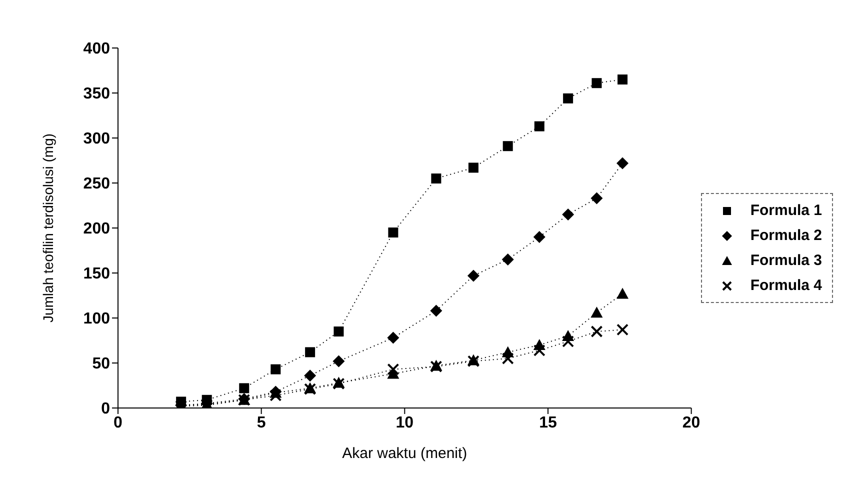 The width and height of the screenshot is (855, 497). I want to click on x-tick-label: 10, so click(405, 423).